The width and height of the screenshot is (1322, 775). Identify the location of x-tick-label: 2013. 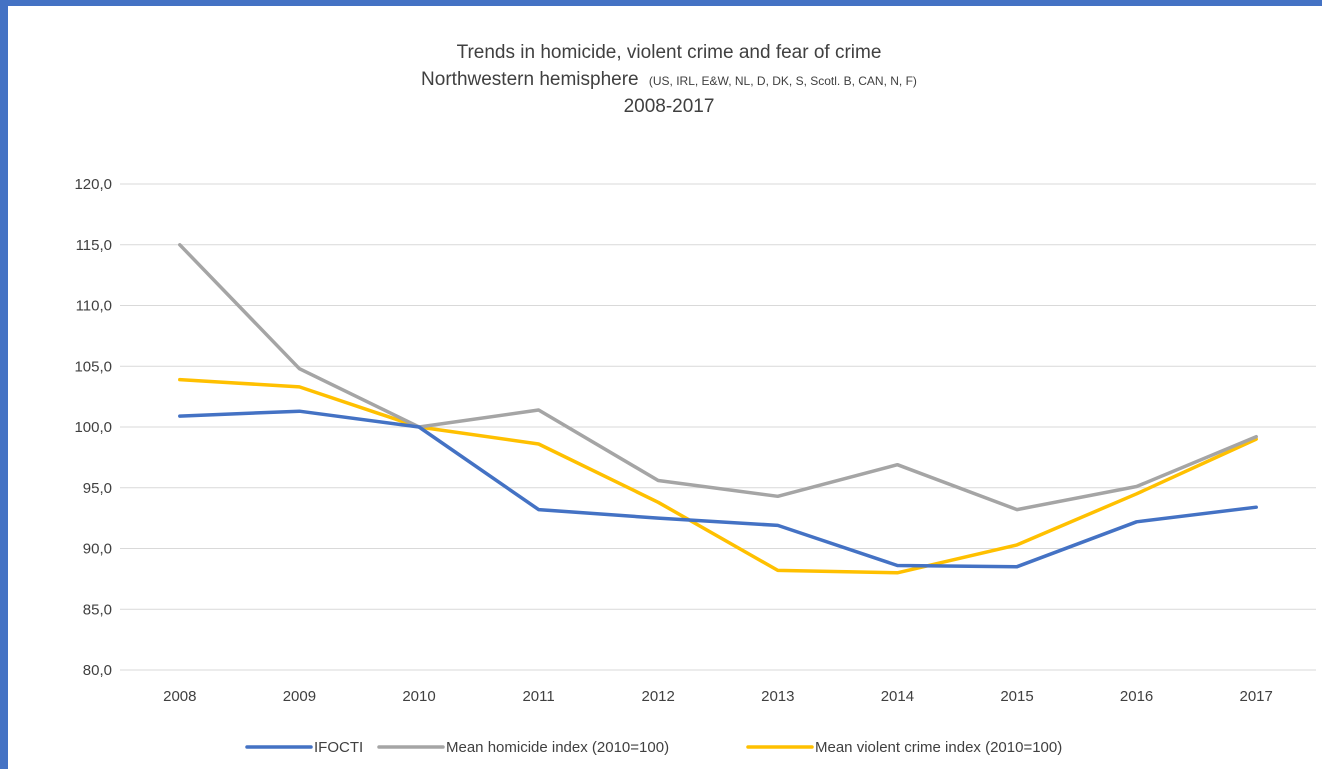
(777, 696).